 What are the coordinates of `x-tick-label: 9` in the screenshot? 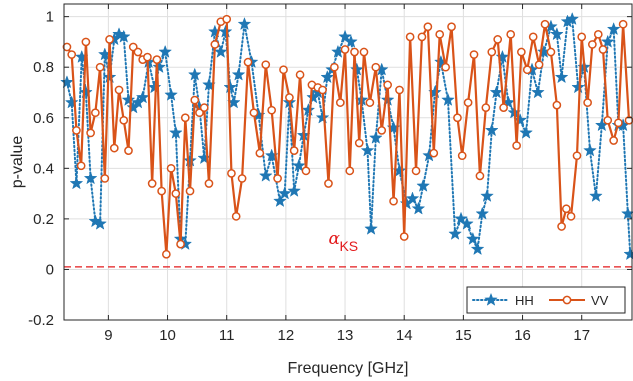 It's located at (108, 335).